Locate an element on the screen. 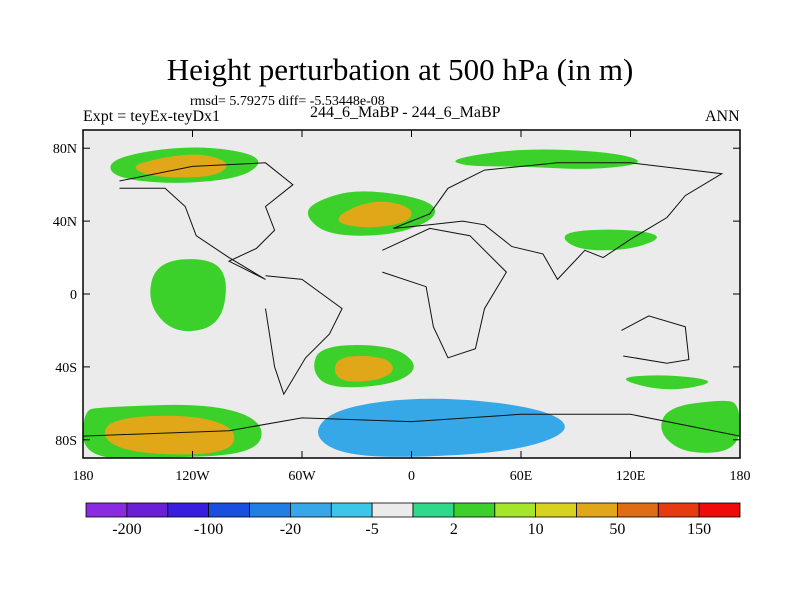 This screenshot has height=600, width=800. experiment-label: Expt = teyEx-teyDx1 is located at coordinates (151, 116).